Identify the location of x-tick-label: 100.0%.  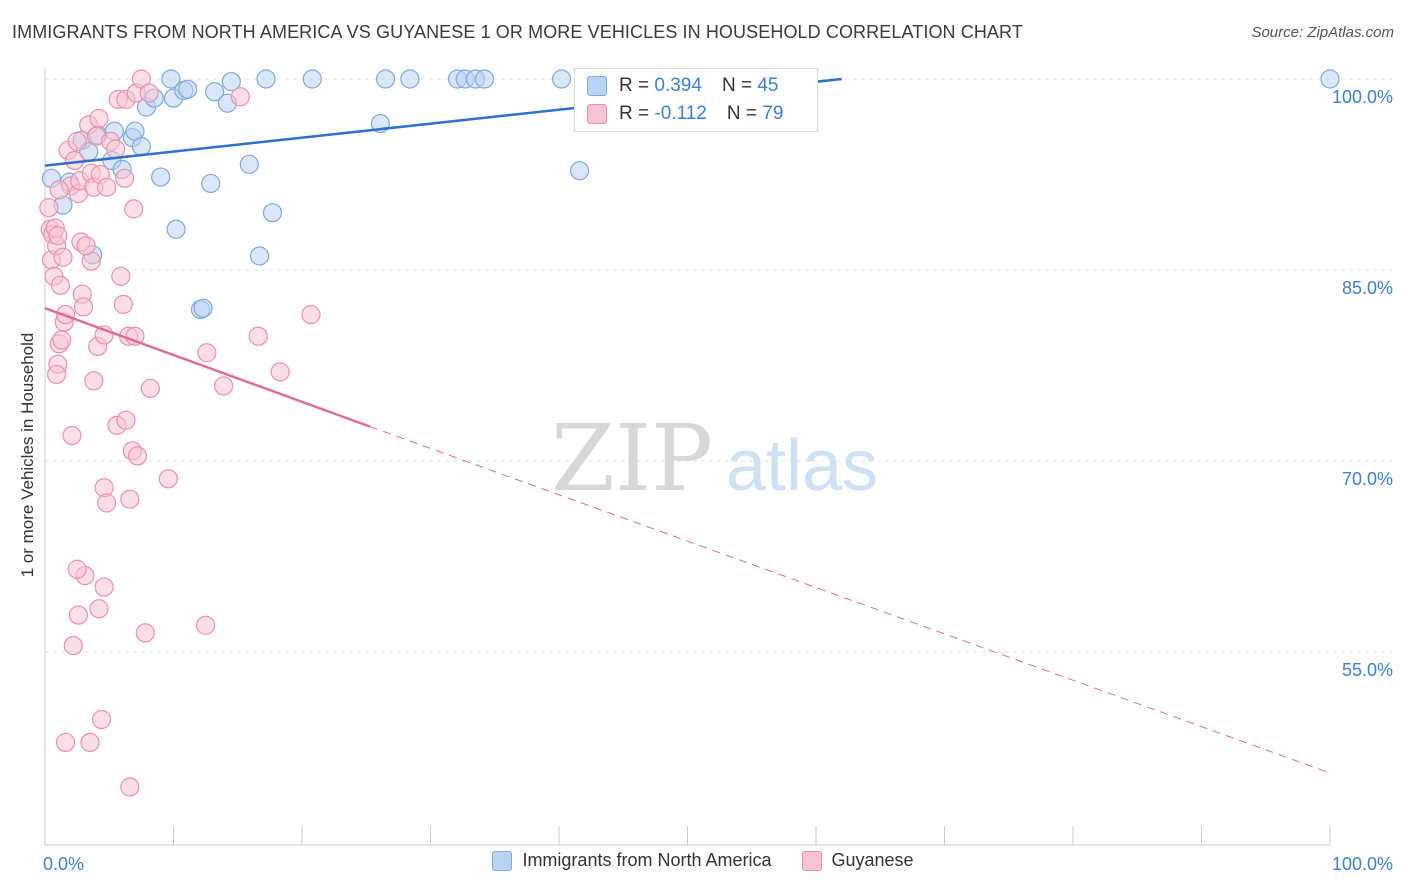
(1362, 864).